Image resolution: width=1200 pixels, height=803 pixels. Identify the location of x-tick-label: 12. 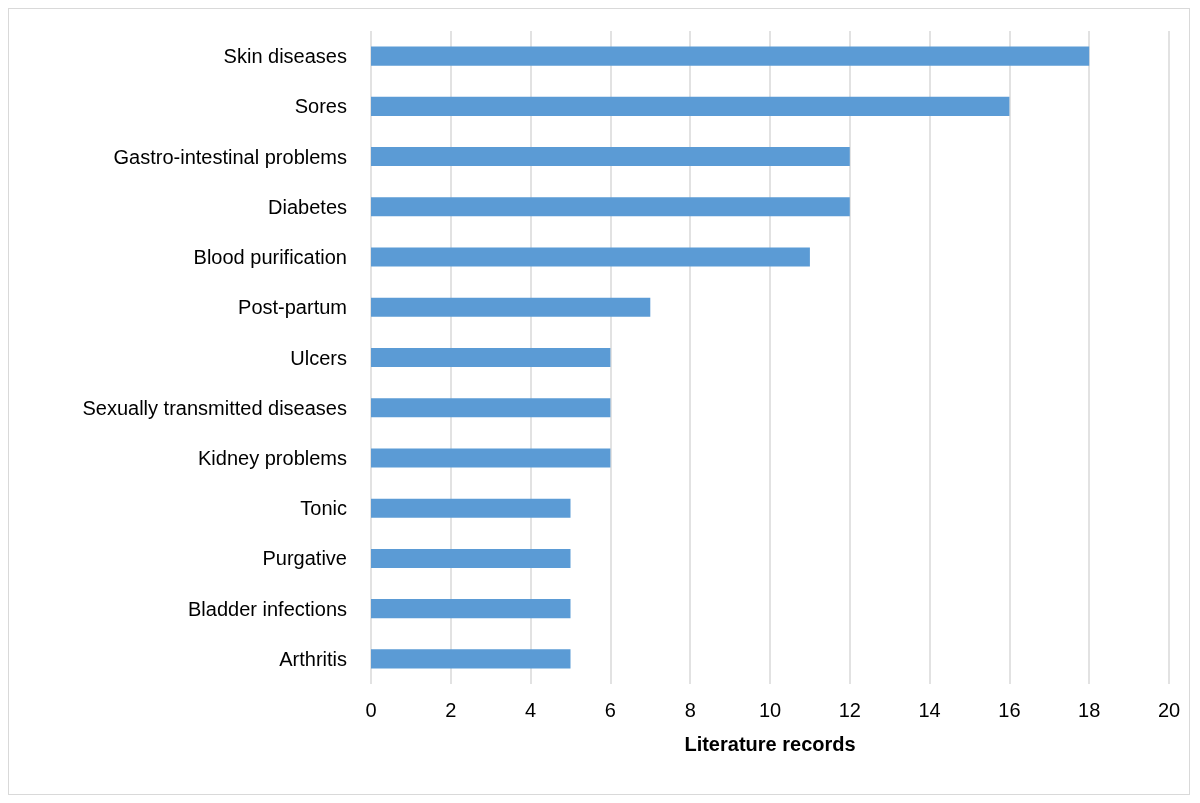
(849, 710).